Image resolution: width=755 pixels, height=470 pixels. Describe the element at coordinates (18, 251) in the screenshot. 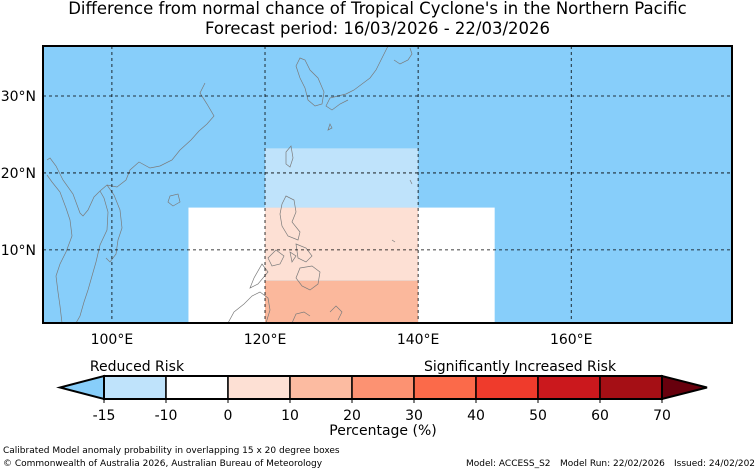

I see `lat-label-10: 10°N` at that location.